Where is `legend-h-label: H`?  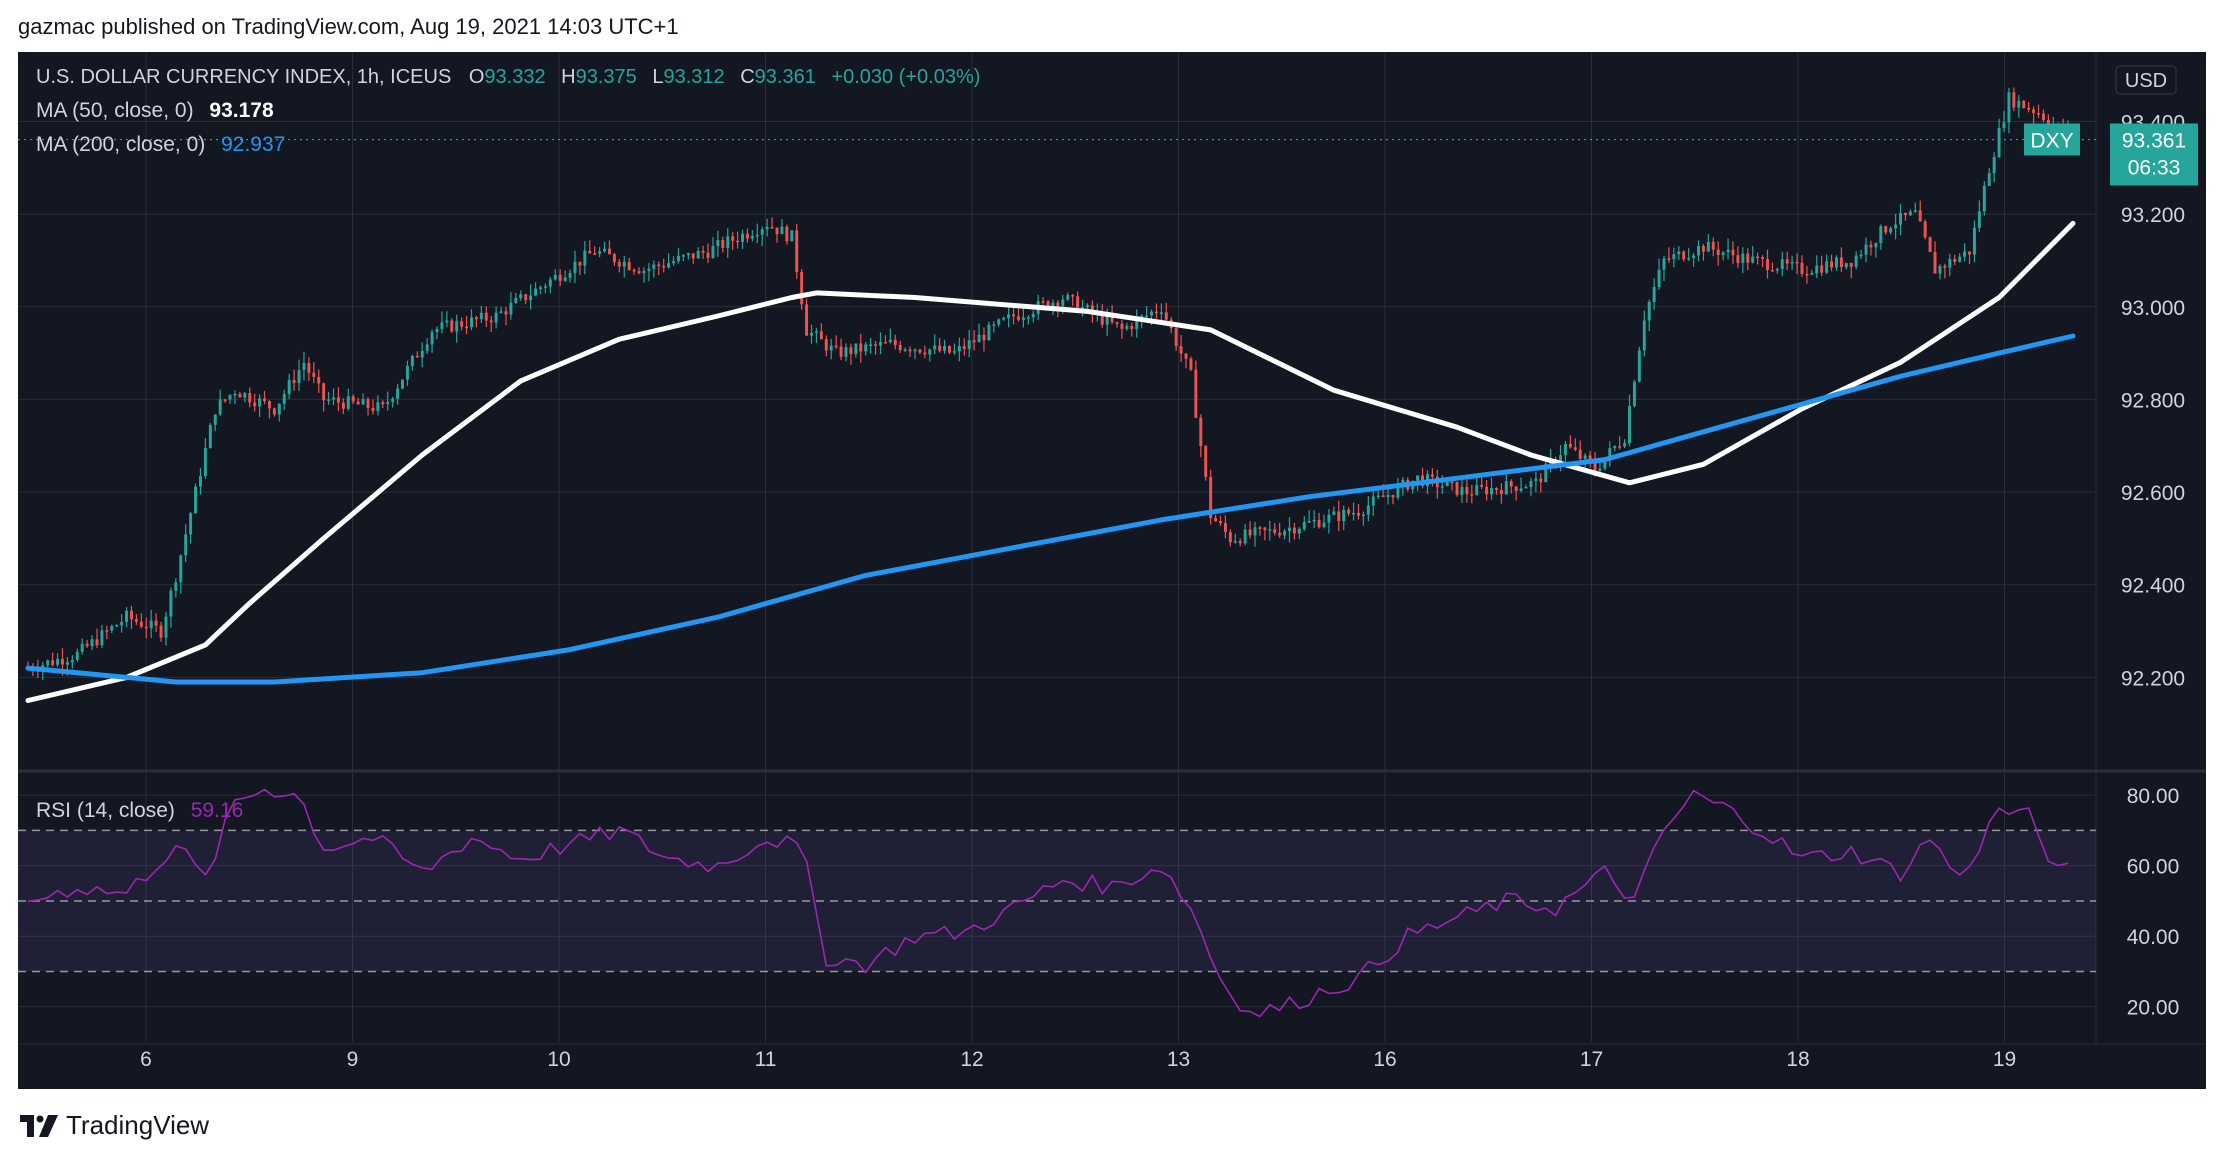
legend-h-label: H is located at coordinates (568, 77).